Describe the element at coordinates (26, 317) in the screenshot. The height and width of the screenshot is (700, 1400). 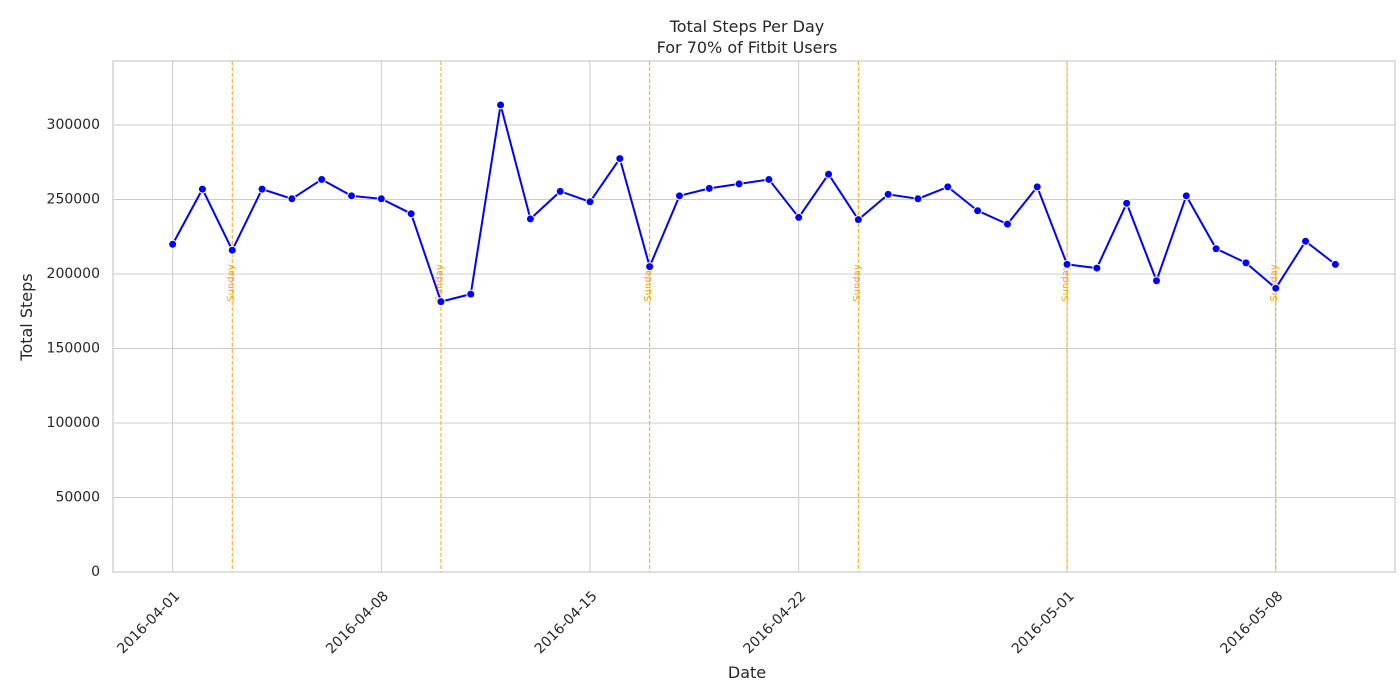
I see `y-axis-label: Total Steps` at that location.